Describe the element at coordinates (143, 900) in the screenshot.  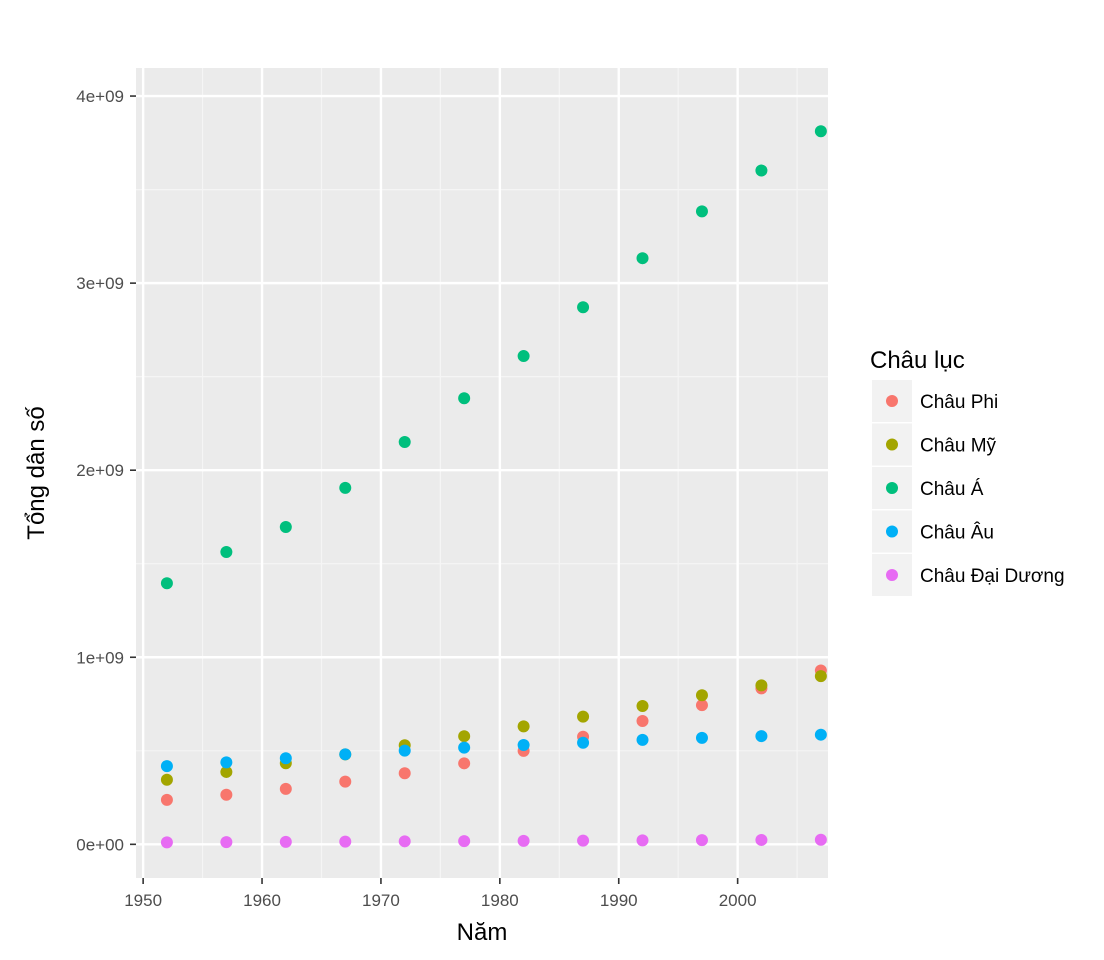
I see `x-tick-label: 1950` at that location.